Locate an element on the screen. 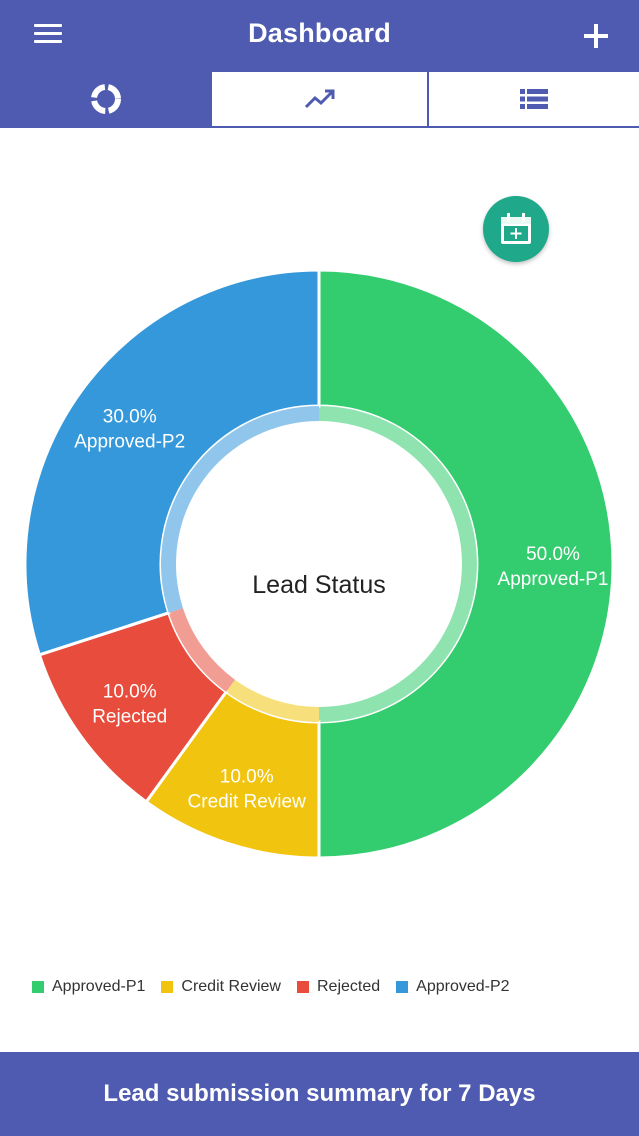  legend-label: Approved-P1 is located at coordinates (99, 986).